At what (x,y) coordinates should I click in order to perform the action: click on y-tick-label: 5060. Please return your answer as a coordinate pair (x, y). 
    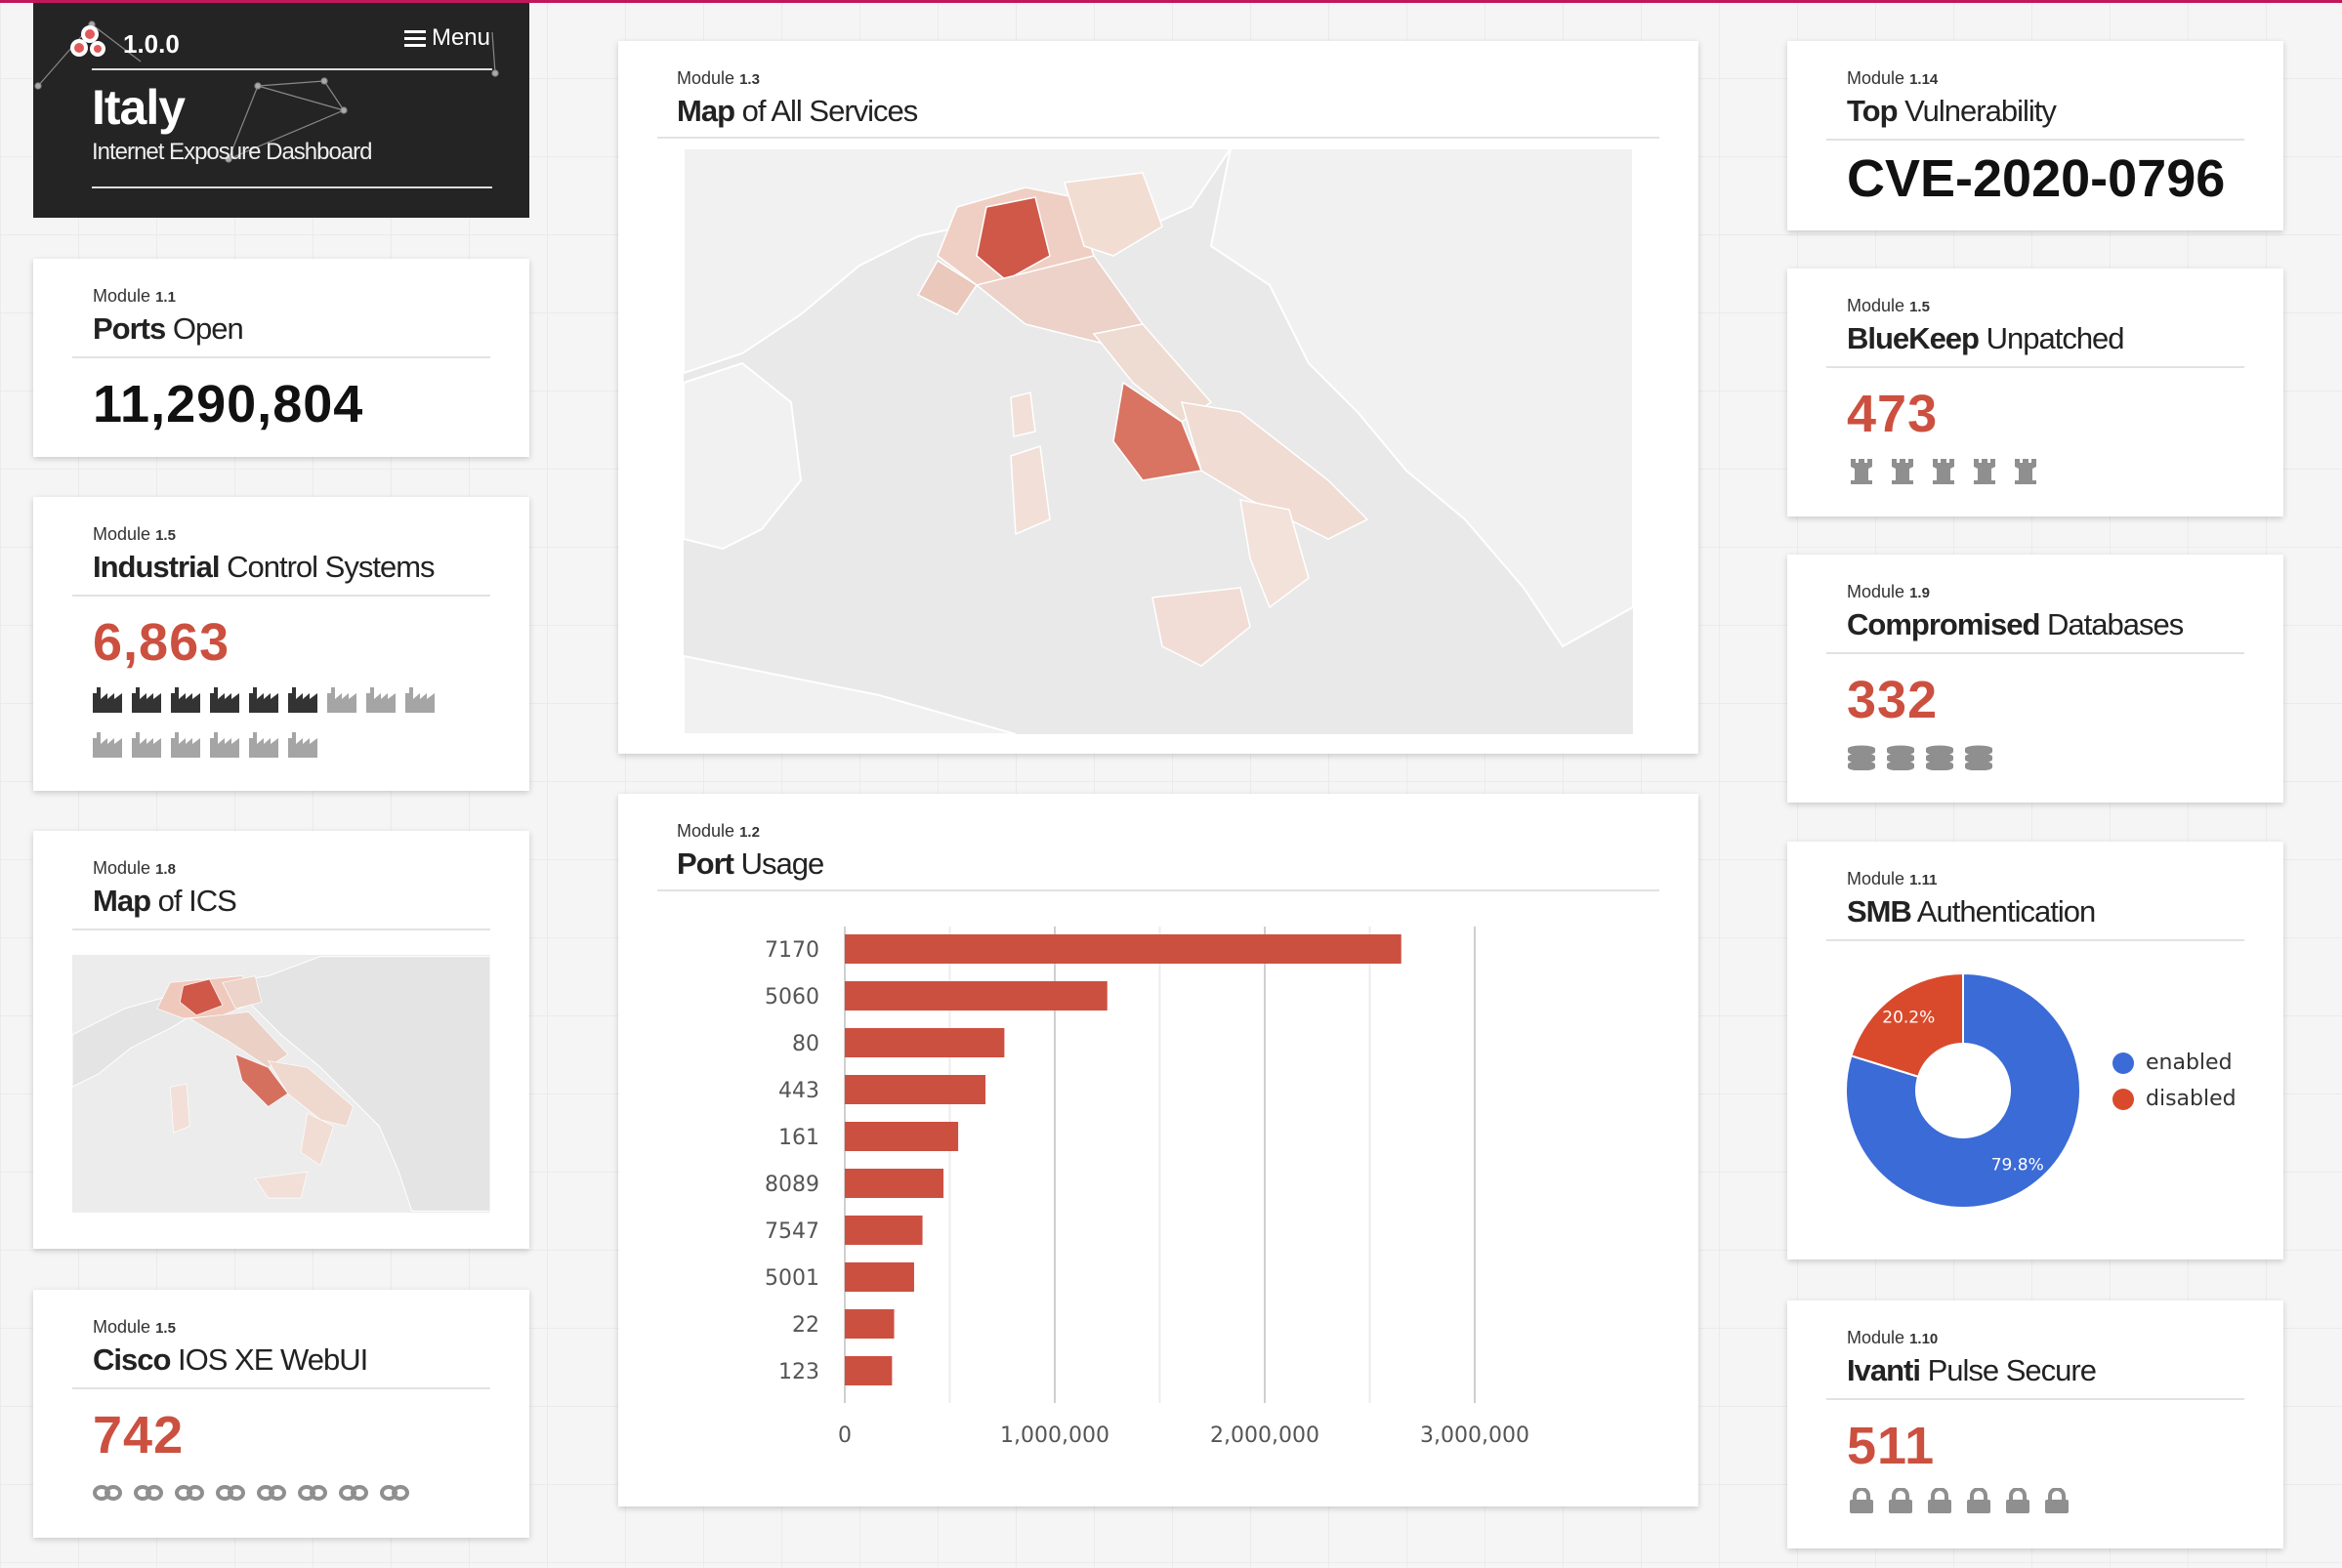
    Looking at the image, I should click on (792, 998).